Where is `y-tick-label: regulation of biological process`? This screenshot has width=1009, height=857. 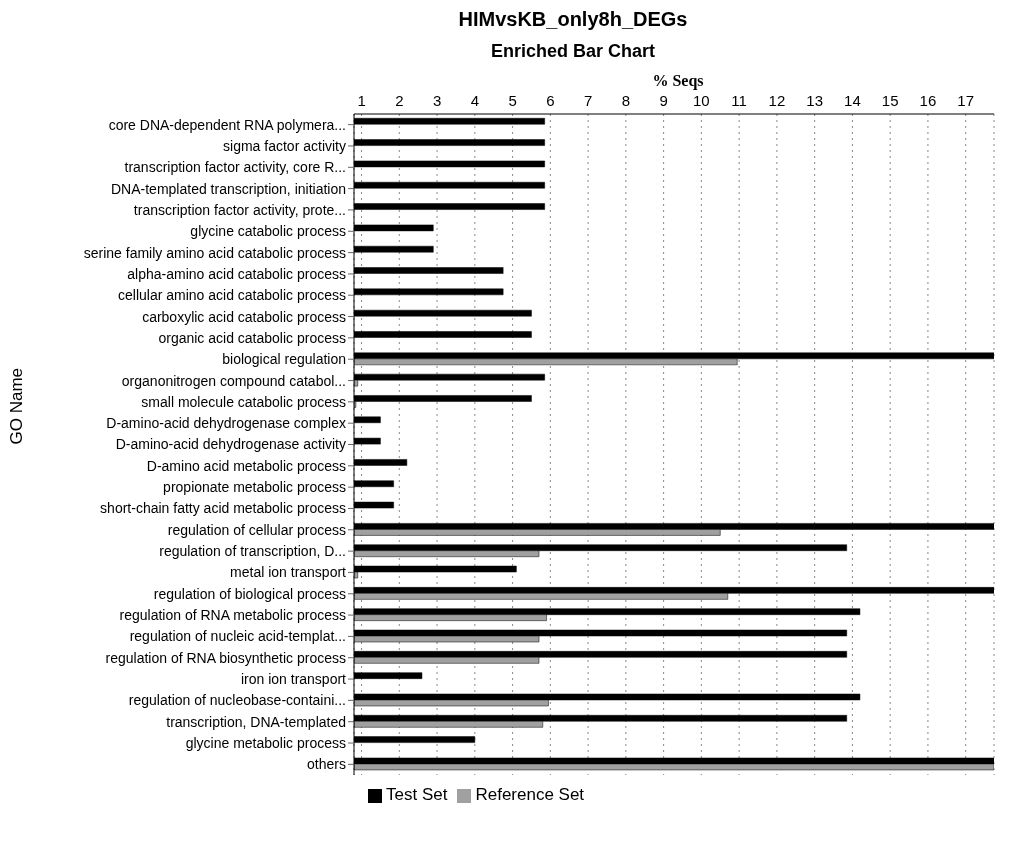
y-tick-label: regulation of biological process is located at coordinates (249, 593).